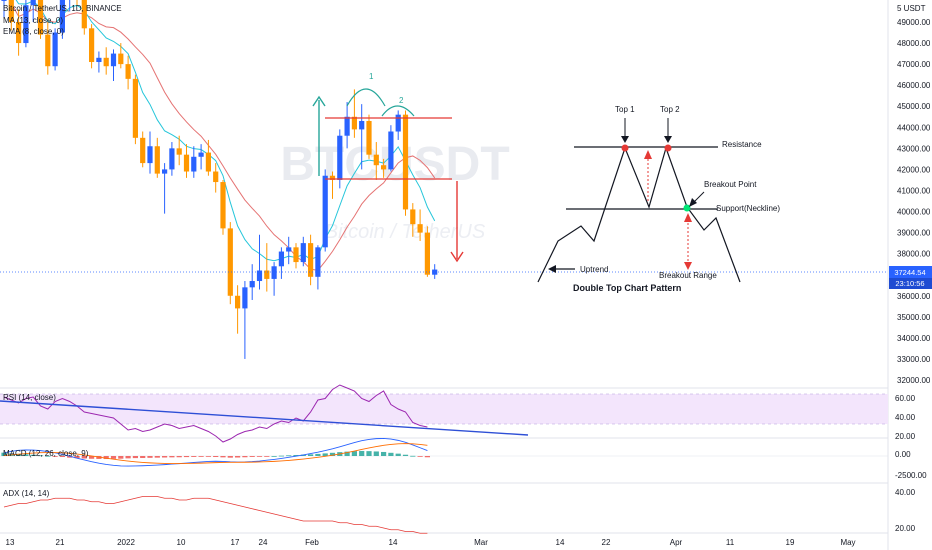 This screenshot has height=550, width=932. What do you see at coordinates (730, 542) in the screenshot?
I see `time-tick: 11` at bounding box center [730, 542].